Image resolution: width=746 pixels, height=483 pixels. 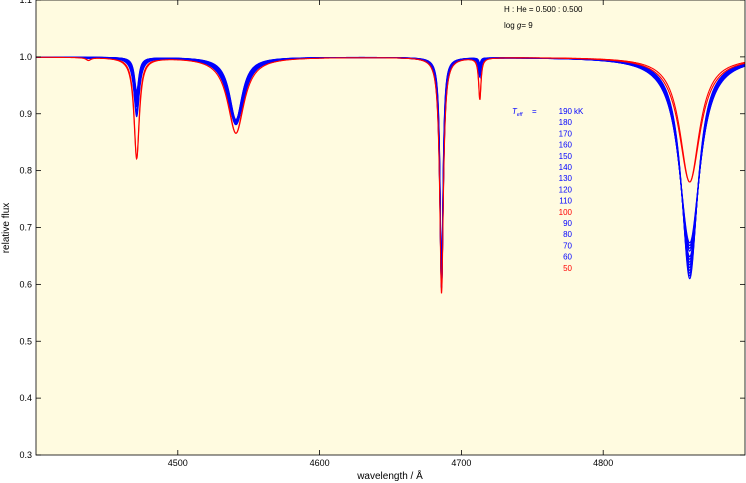 I want to click on gravity-value: = 9, so click(x=527, y=25).